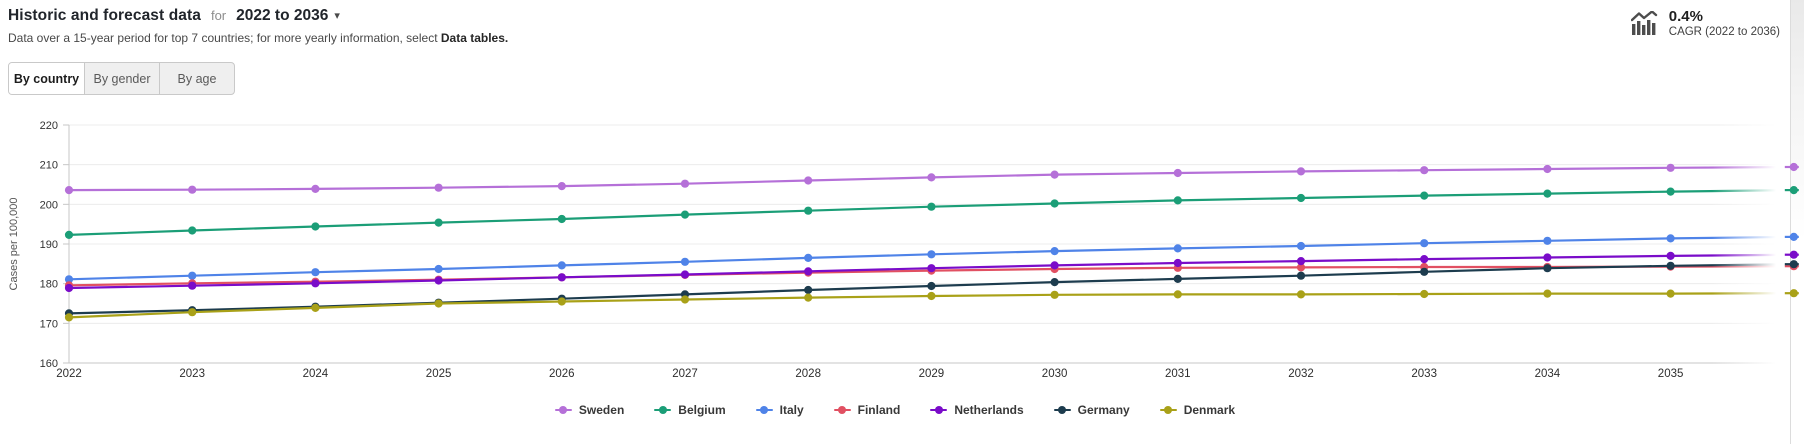 This screenshot has height=444, width=1804. I want to click on data-point-netherlands-2033, so click(1424, 259).